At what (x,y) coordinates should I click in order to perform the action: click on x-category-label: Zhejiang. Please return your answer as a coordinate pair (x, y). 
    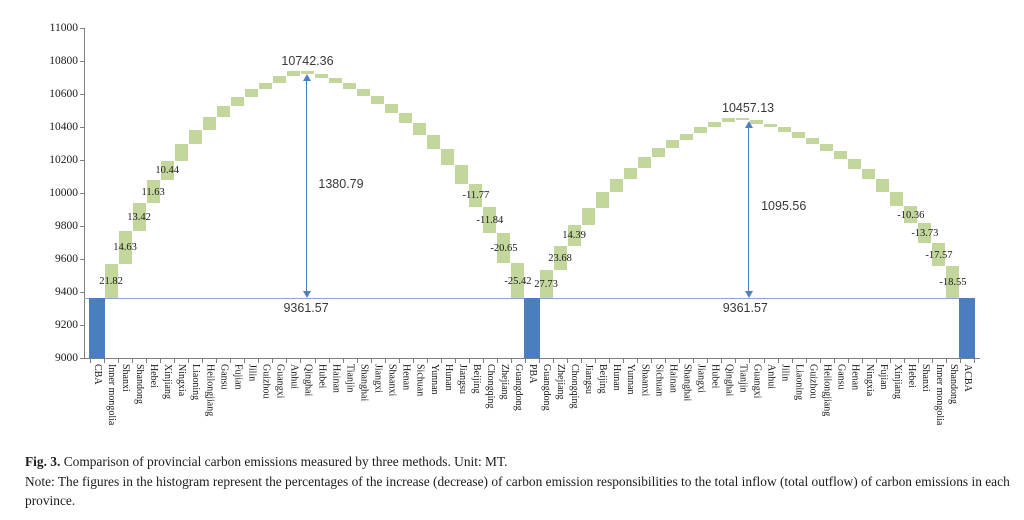
    Looking at the image, I should click on (561, 382).